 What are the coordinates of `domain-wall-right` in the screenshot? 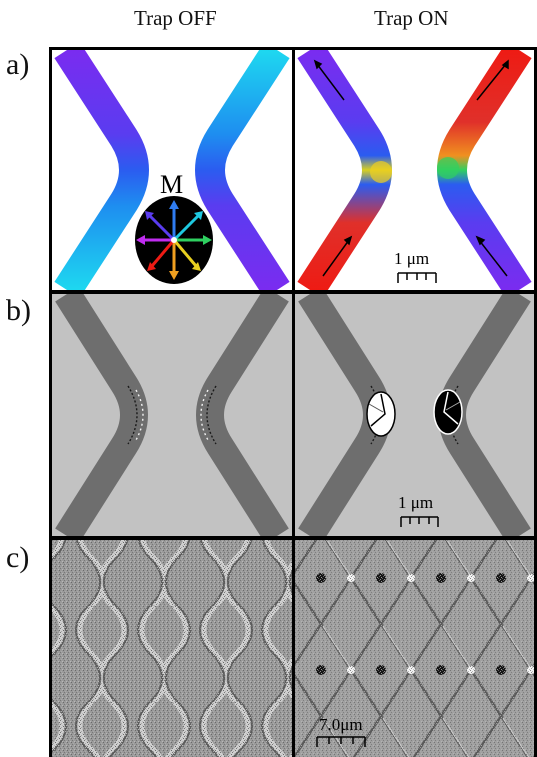 It's located at (448, 412).